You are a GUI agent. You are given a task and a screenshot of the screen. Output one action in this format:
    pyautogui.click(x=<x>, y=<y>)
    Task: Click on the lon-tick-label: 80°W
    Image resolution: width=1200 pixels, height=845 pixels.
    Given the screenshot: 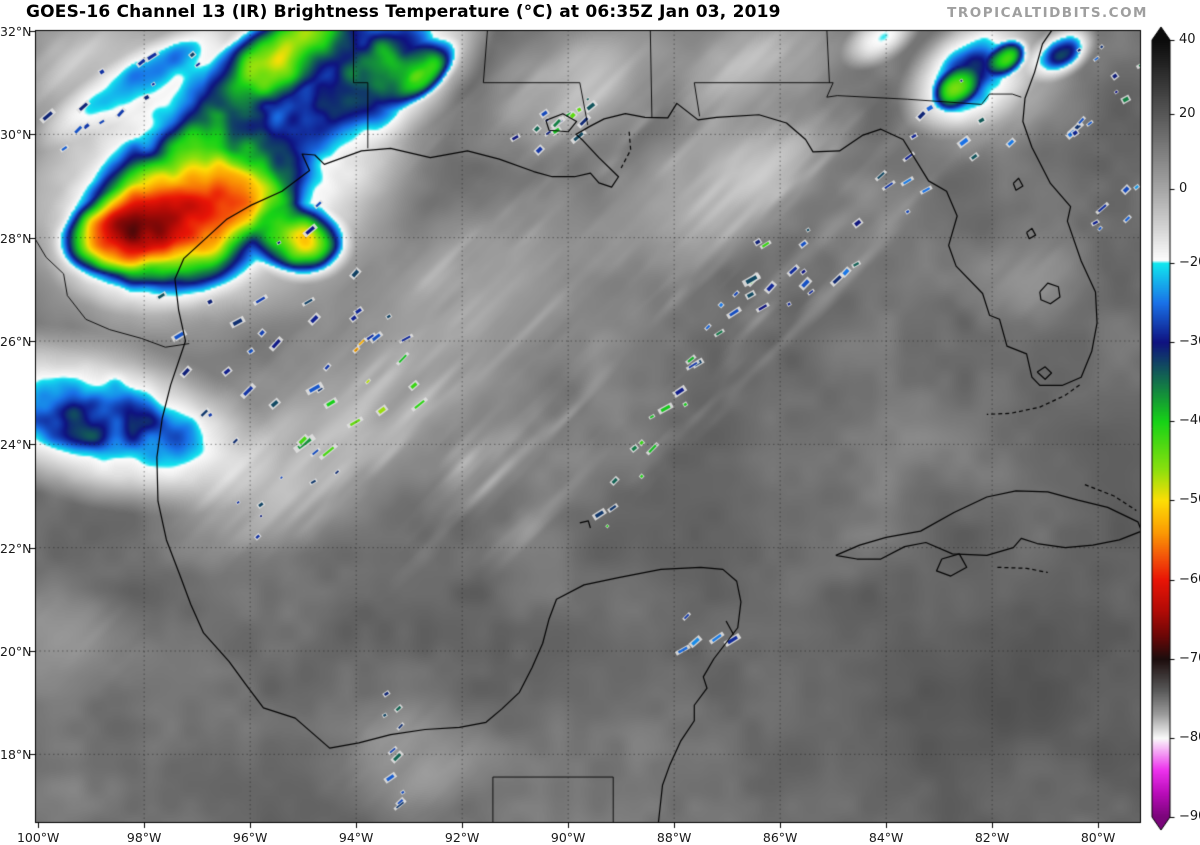 What is the action you would take?
    pyautogui.click(x=1098, y=837)
    